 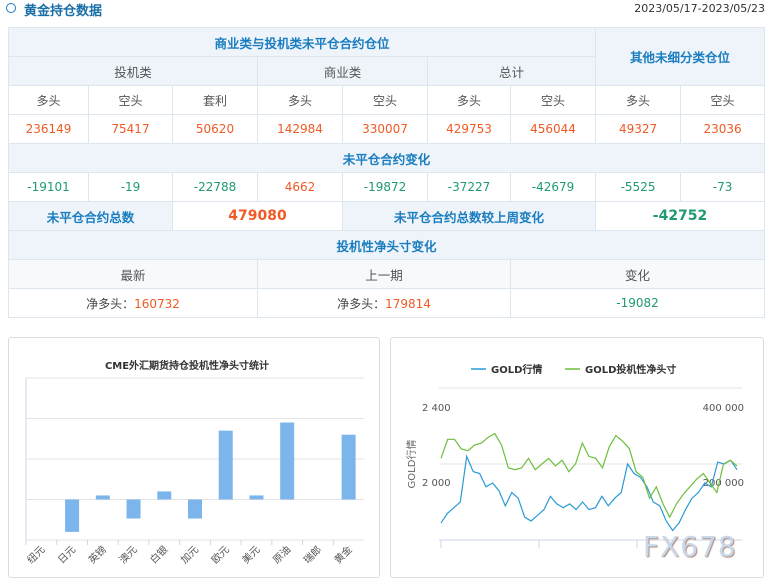 What do you see at coordinates (723, 129) in the screenshot?
I see `position-value: 23036` at bounding box center [723, 129].